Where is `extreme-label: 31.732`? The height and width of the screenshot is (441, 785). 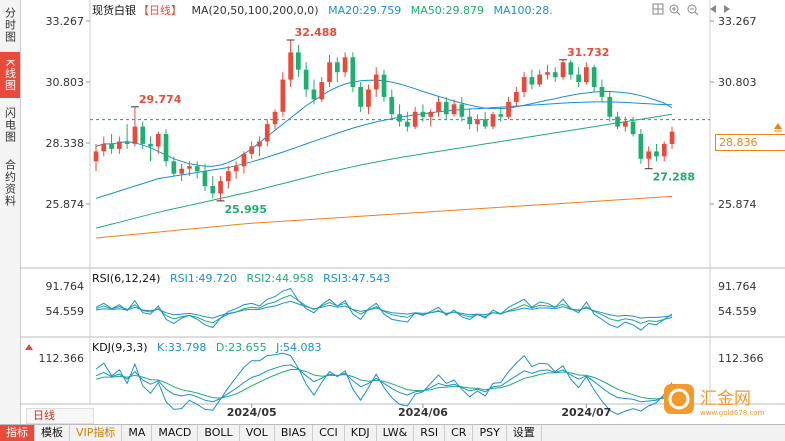 extreme-label: 31.732 is located at coordinates (588, 52).